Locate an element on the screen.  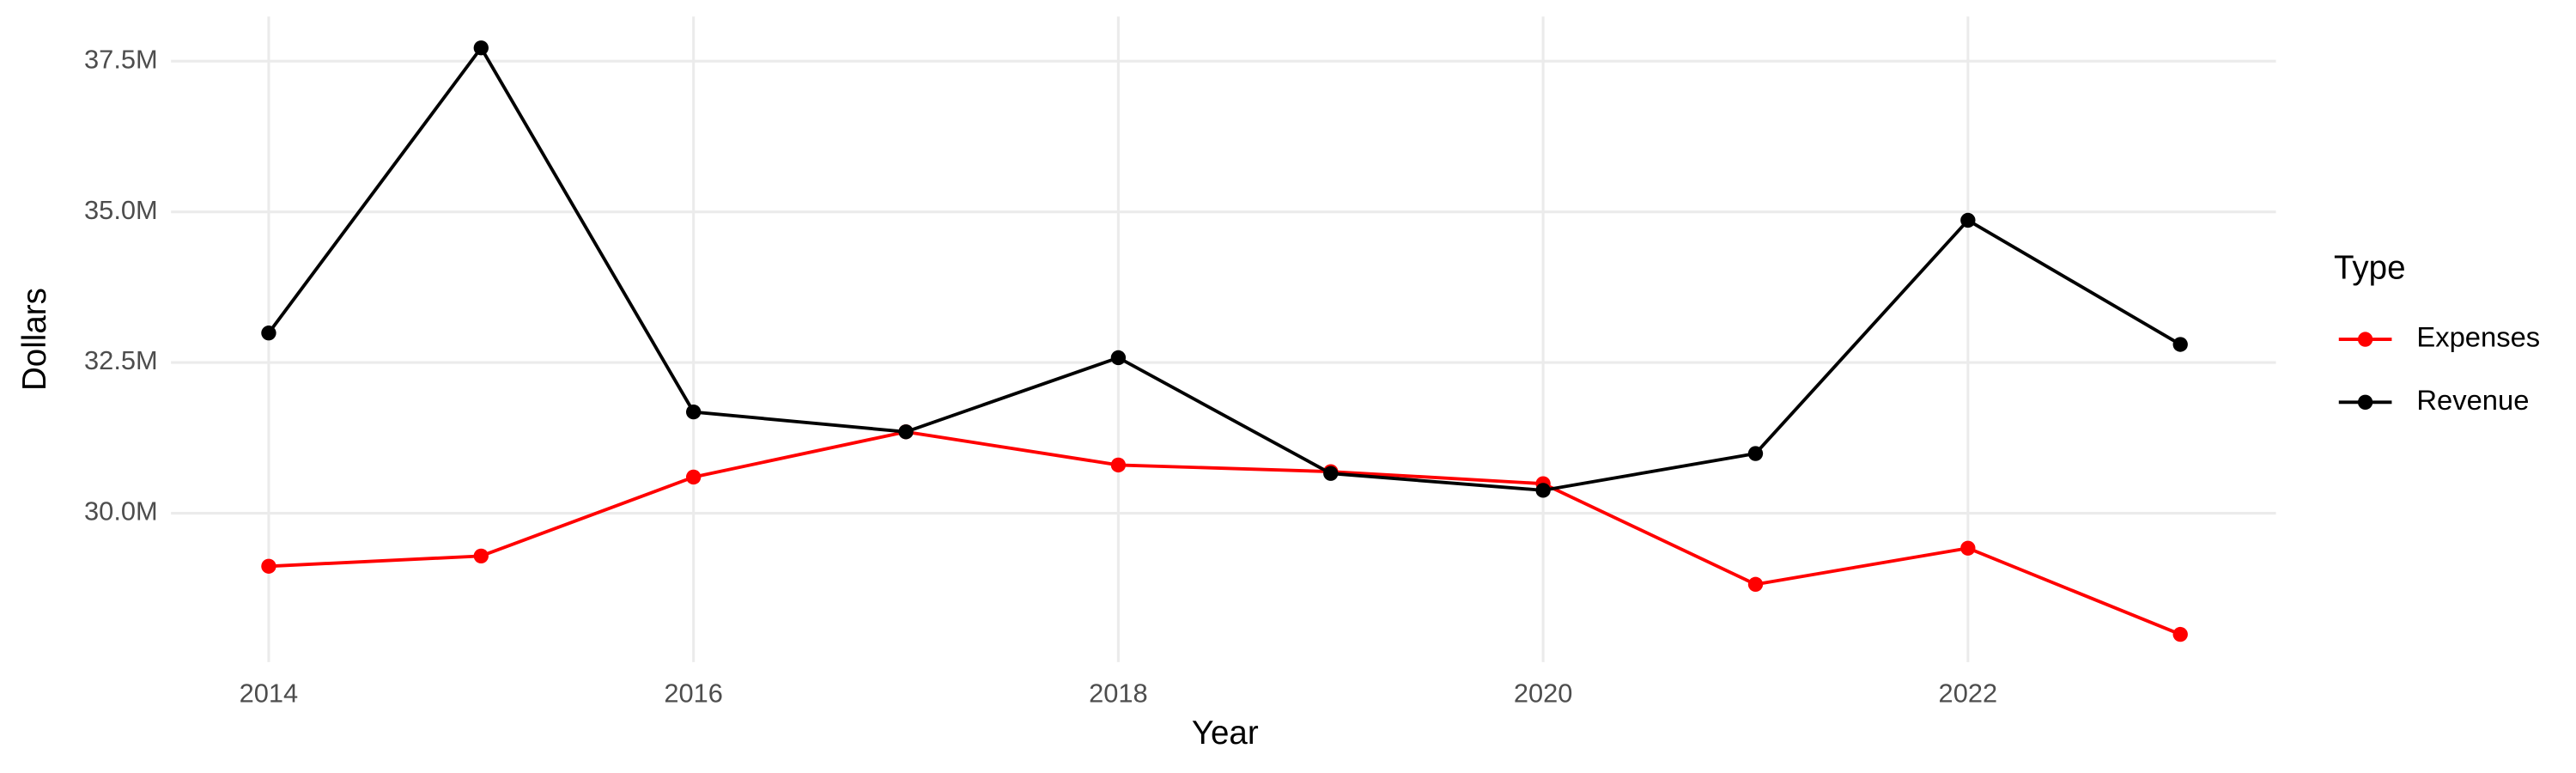
y-axis-label: Dollars is located at coordinates (34, 339).